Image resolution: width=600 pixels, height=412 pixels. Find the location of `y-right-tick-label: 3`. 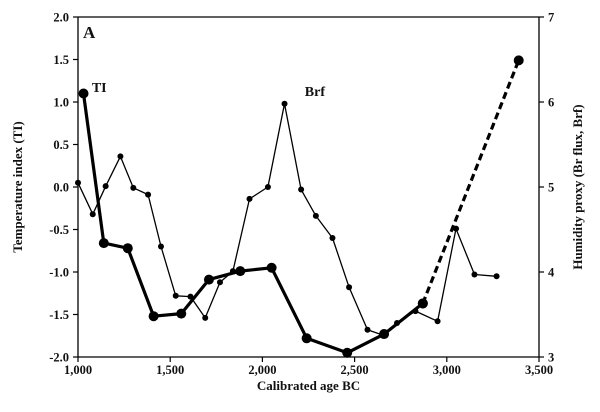

y-right-tick-label: 3 is located at coordinates (551, 358).